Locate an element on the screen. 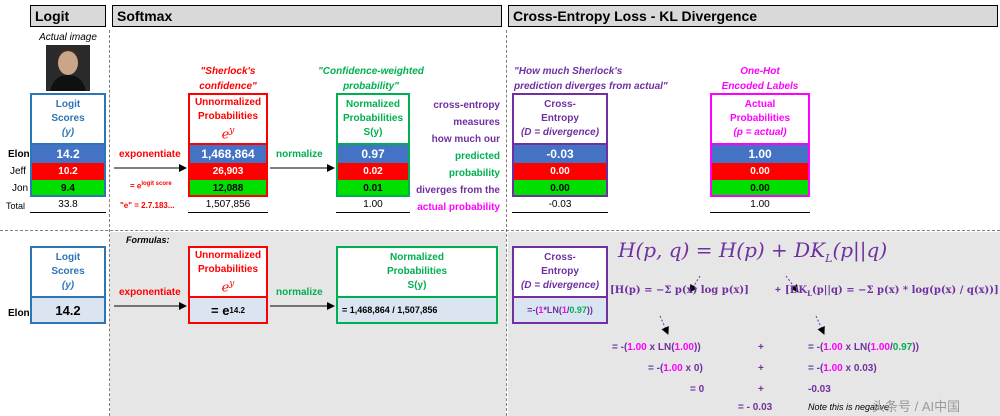 The height and width of the screenshot is (416, 1000). formula-logit-box: Logit Scores (y) is located at coordinates (68, 272).